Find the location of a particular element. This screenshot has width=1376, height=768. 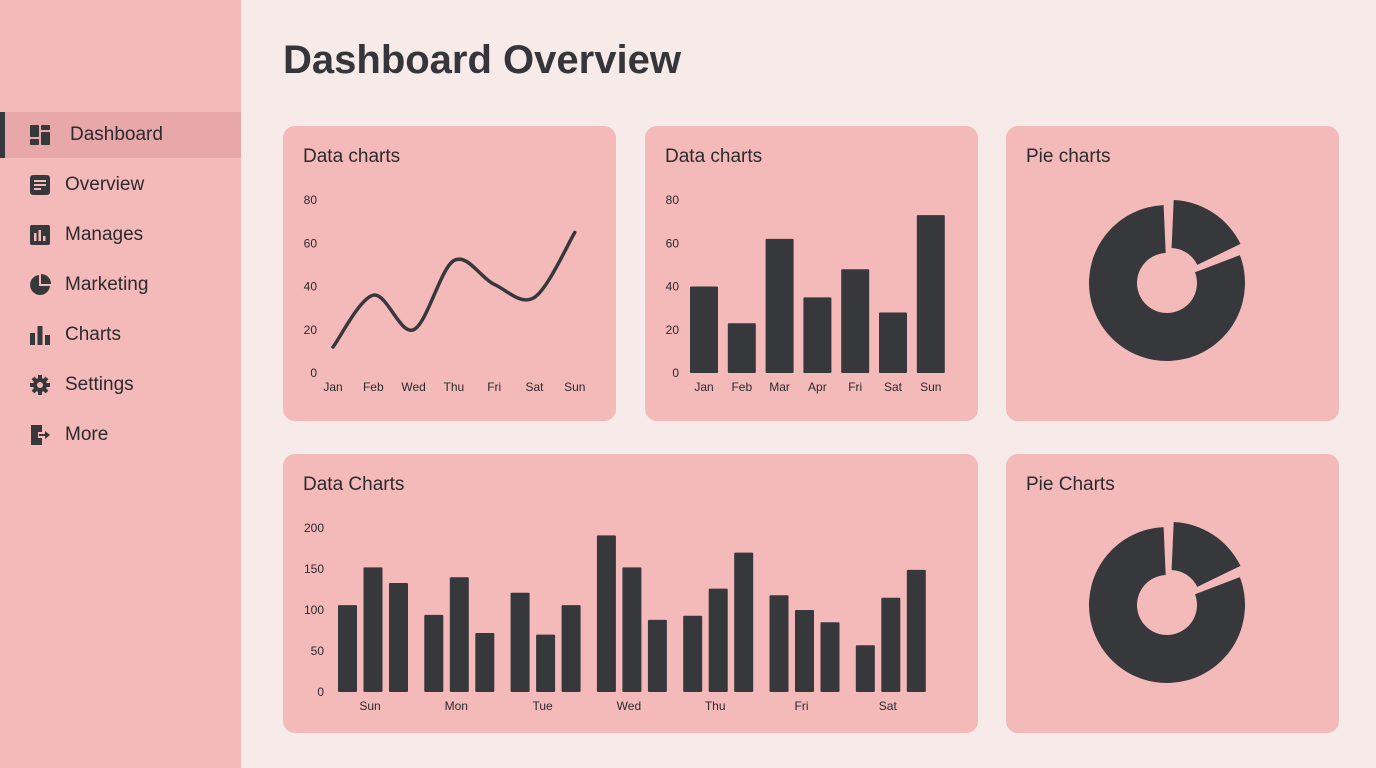

page-title: Dashboard Overview is located at coordinates (482, 60).